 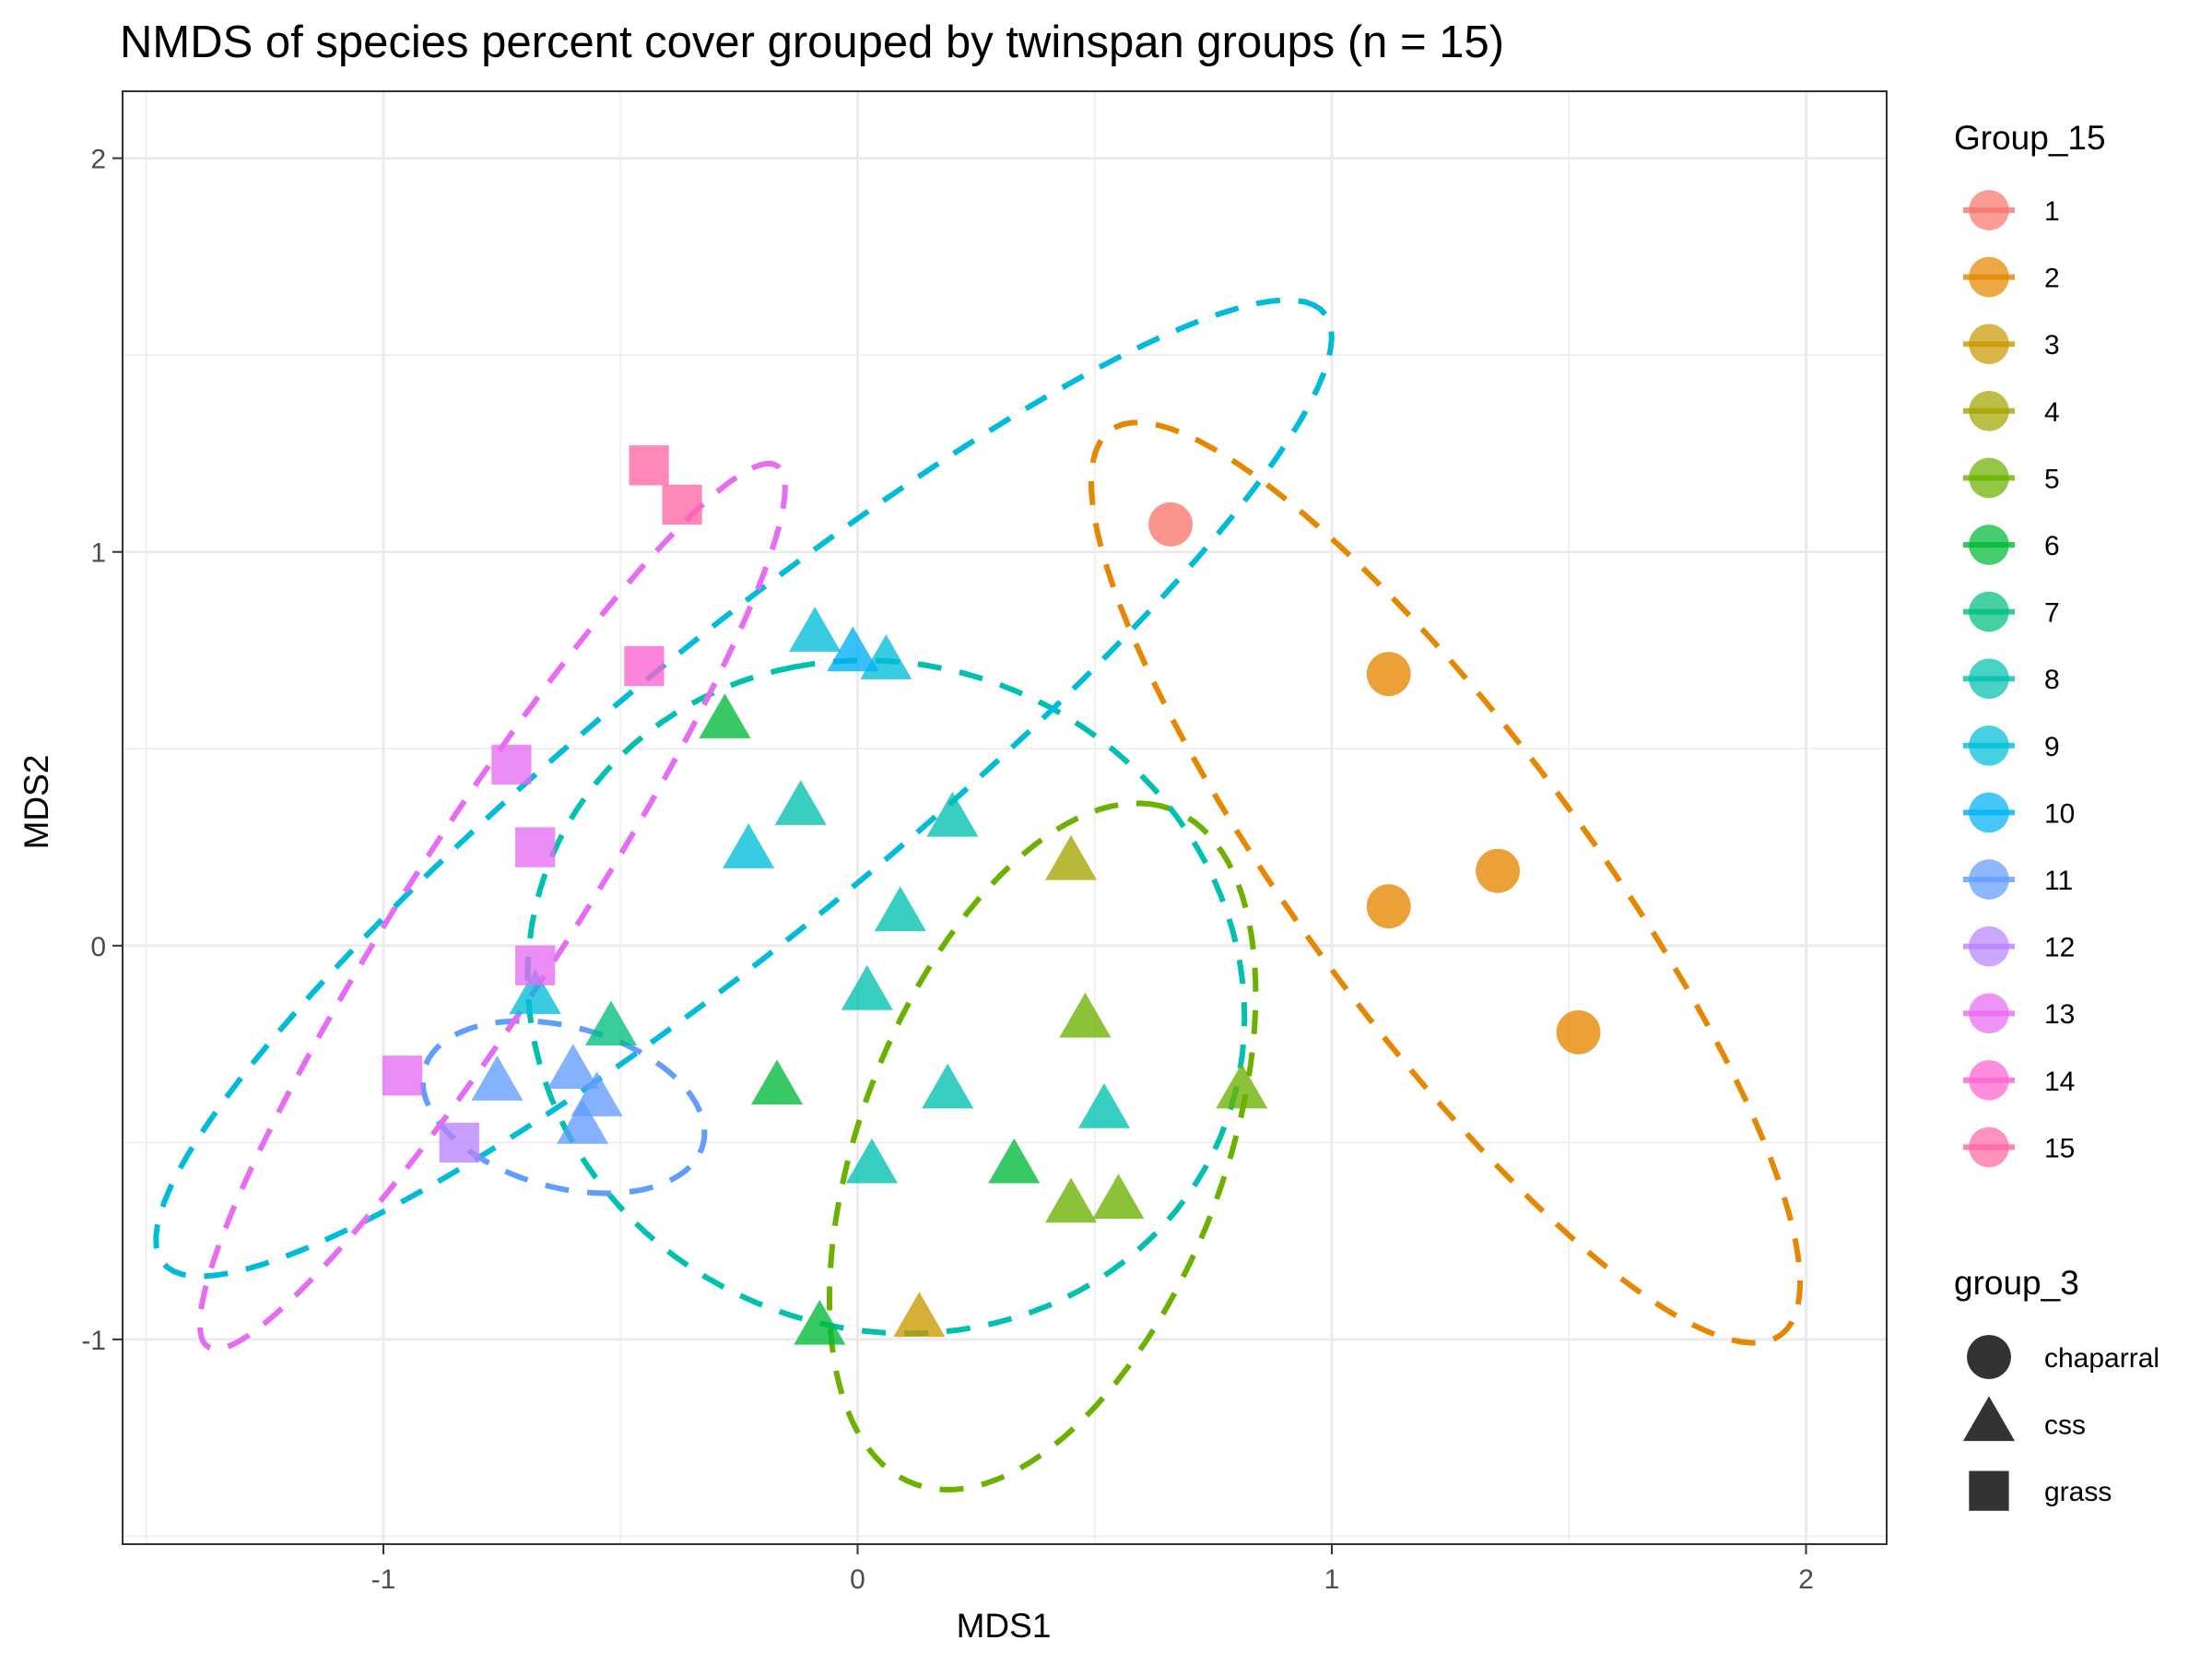 I want to click on legend-color-label: 5, so click(x=2052, y=479).